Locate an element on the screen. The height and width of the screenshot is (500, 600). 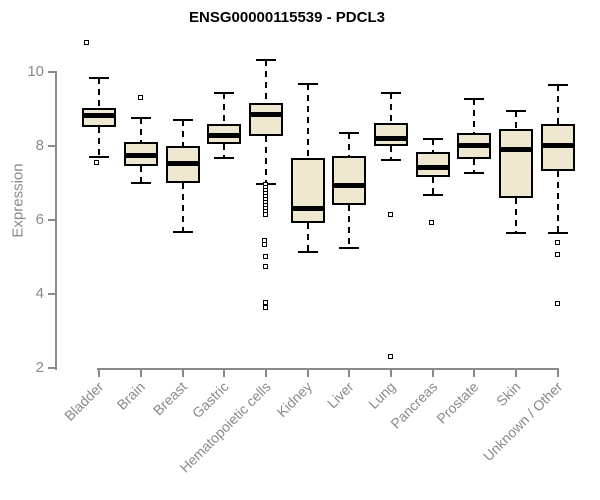
y-axis-tick-label: 8 is located at coordinates (39, 145).